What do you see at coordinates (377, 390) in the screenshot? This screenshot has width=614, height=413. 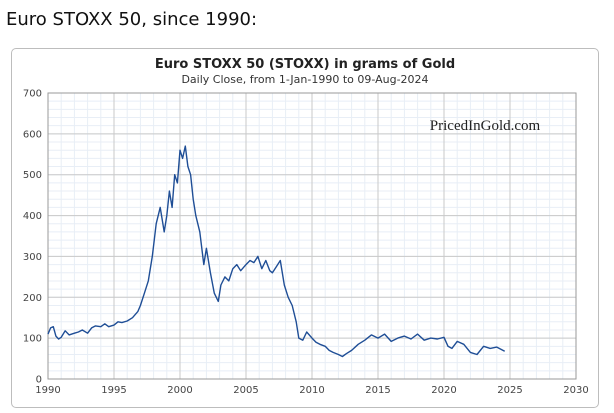 I see `x-tick-label: 2015` at bounding box center [377, 390].